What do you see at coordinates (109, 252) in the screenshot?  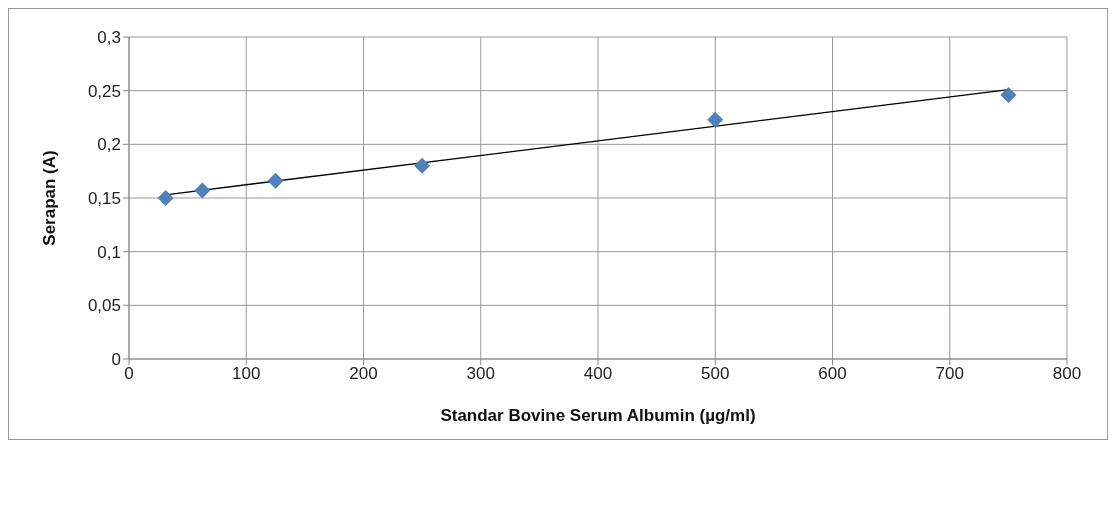 I see `y-tick-label: 0,1` at bounding box center [109, 252].